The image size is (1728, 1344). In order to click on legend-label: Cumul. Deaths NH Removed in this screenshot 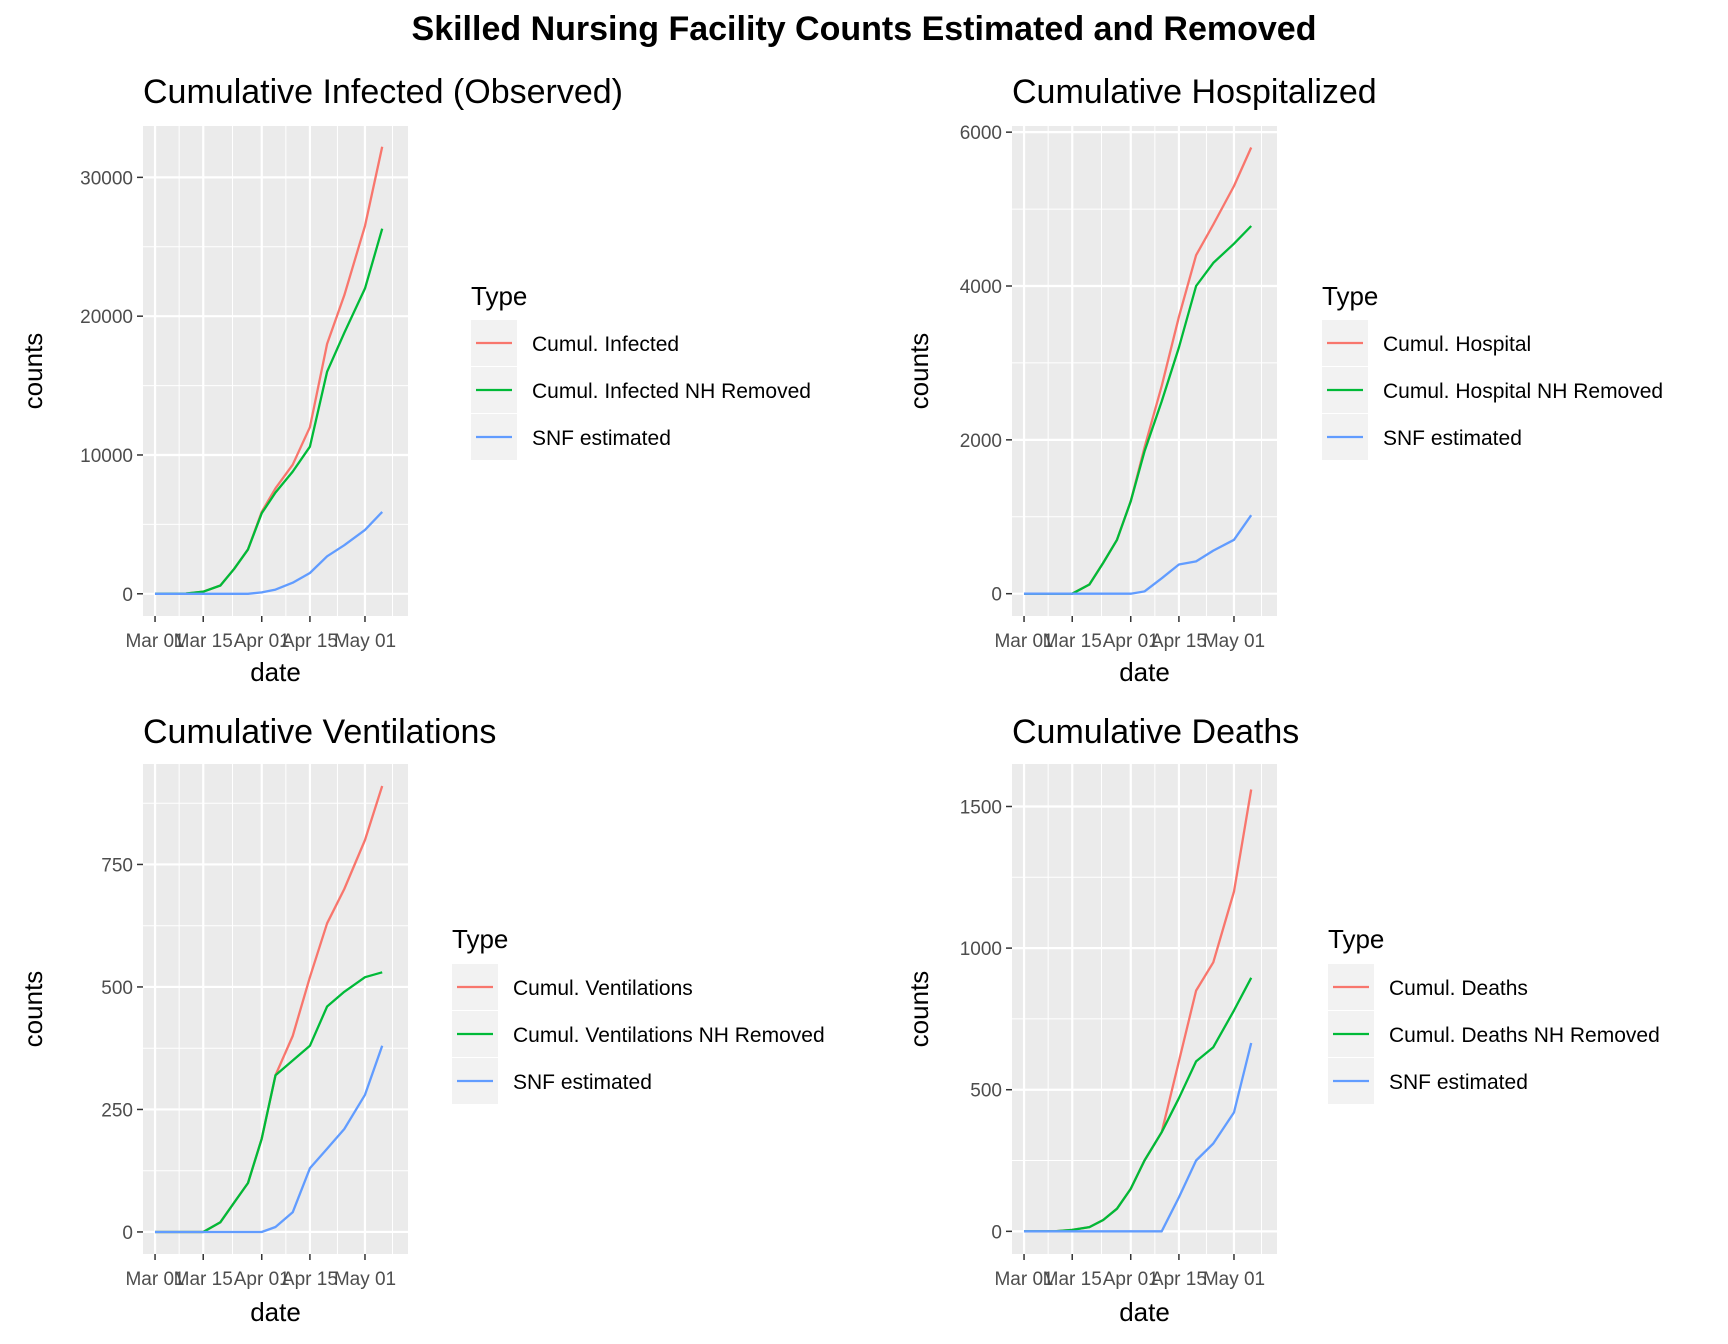, I will do `click(1524, 1035)`.